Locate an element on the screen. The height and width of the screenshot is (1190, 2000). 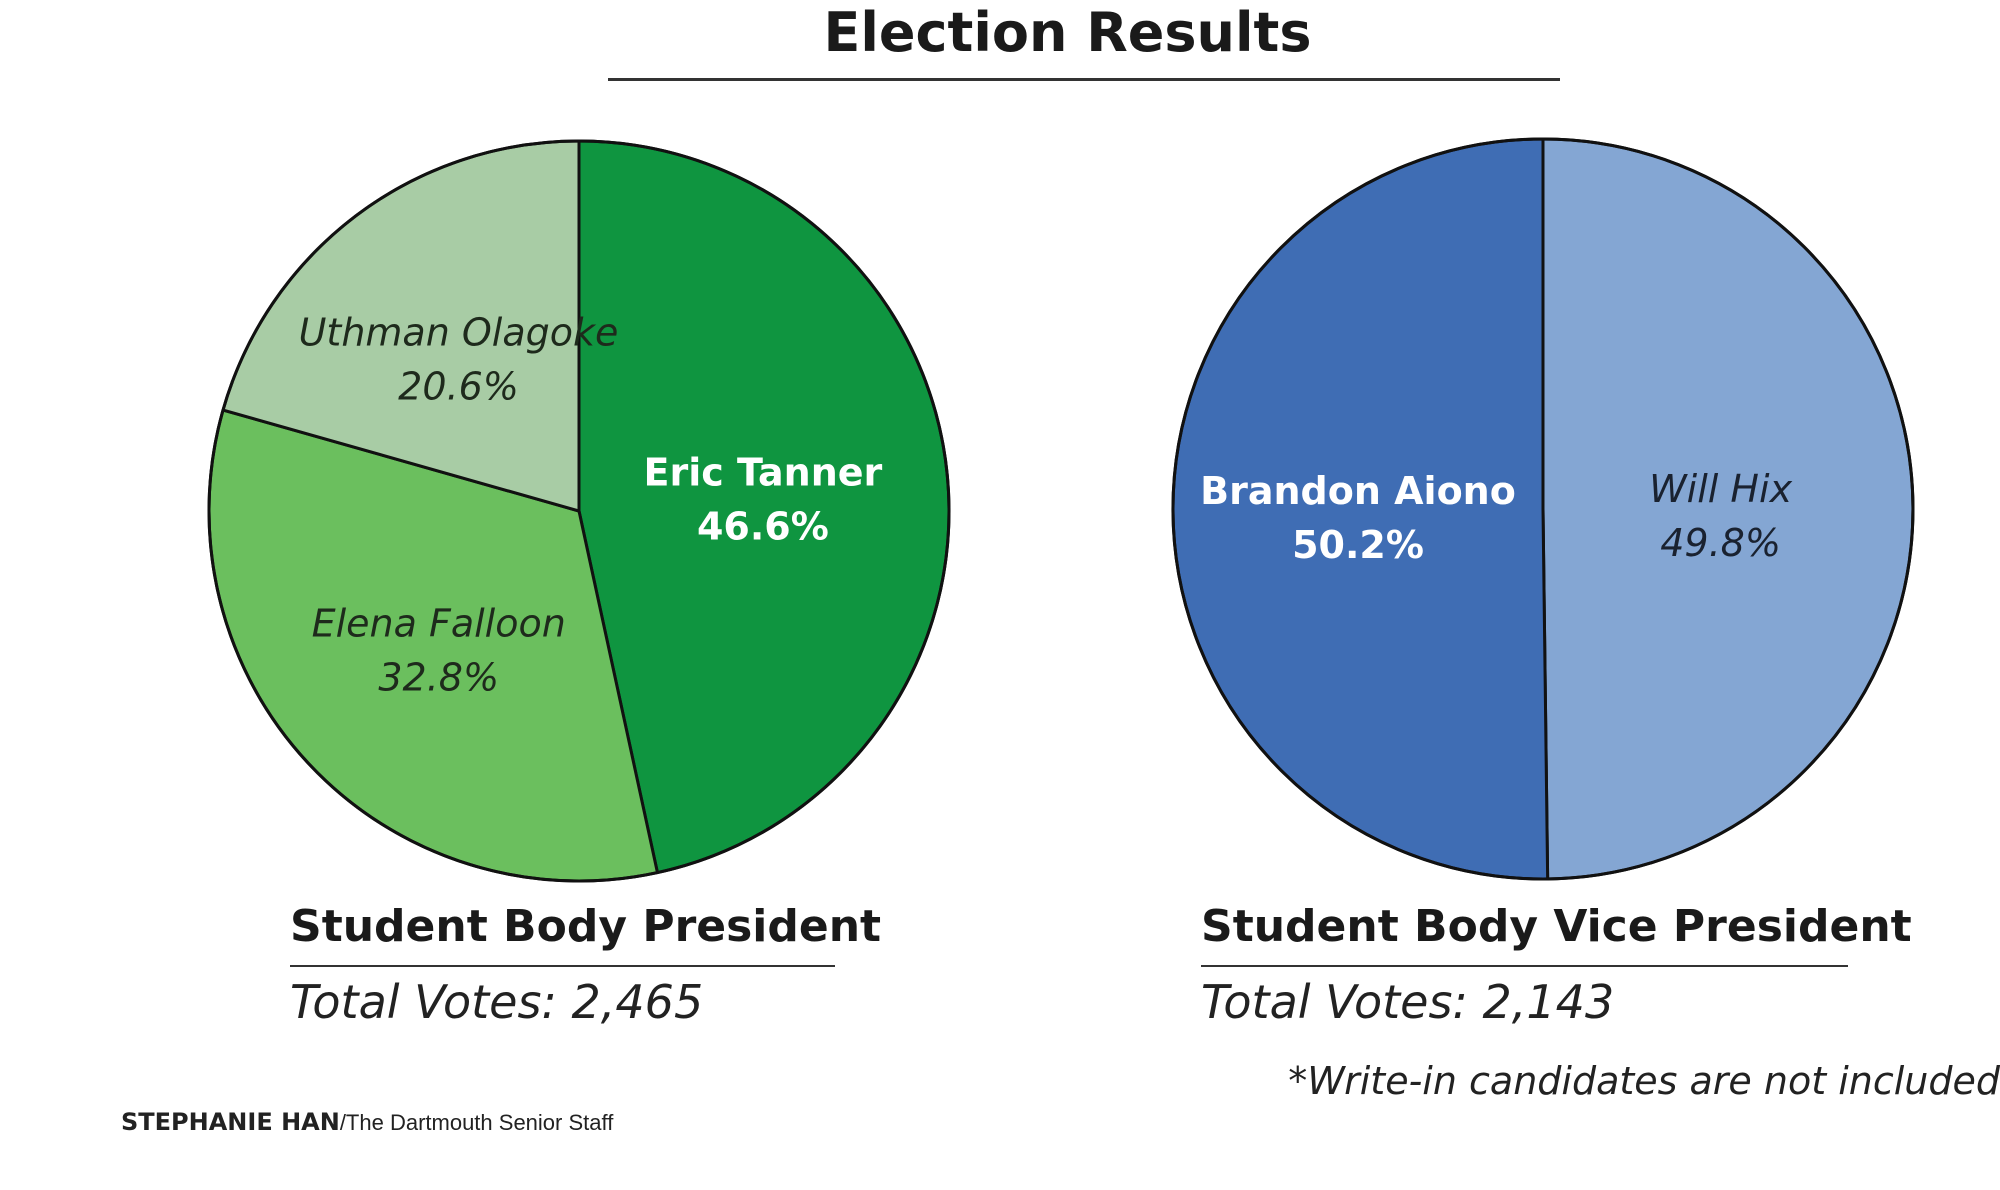
president-slice-label-eric-tanner: Eric Tanner is located at coordinates (763, 472).